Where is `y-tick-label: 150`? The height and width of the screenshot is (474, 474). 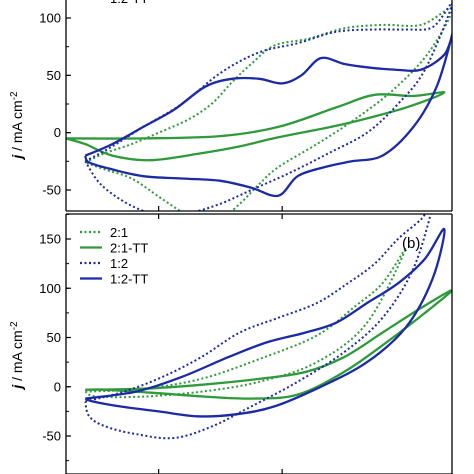
y-tick-label: 150 is located at coordinates (50, 239).